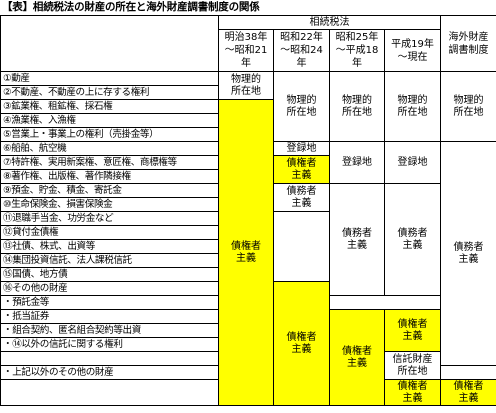 This screenshot has width=496, height=413. What do you see at coordinates (357, 50) in the screenshot?
I see `period-showa25-header: 昭和25年 ～平成18 年` at bounding box center [357, 50].